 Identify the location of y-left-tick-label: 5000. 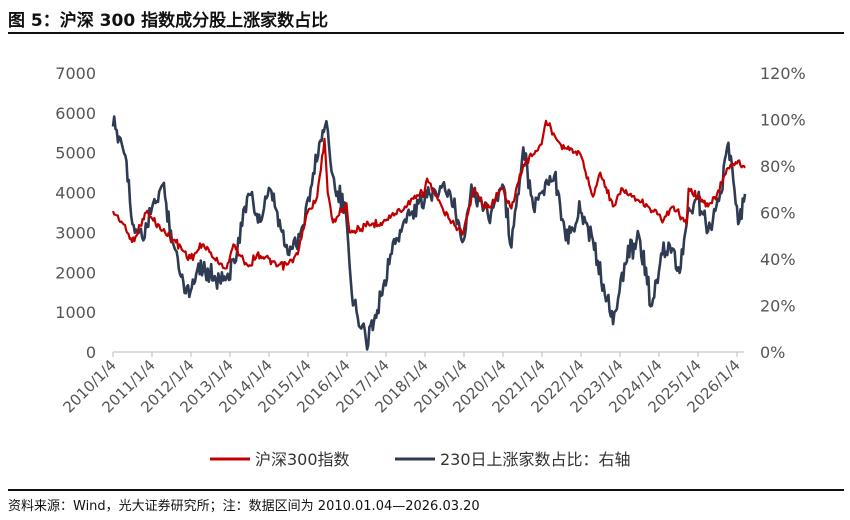
(75, 153).